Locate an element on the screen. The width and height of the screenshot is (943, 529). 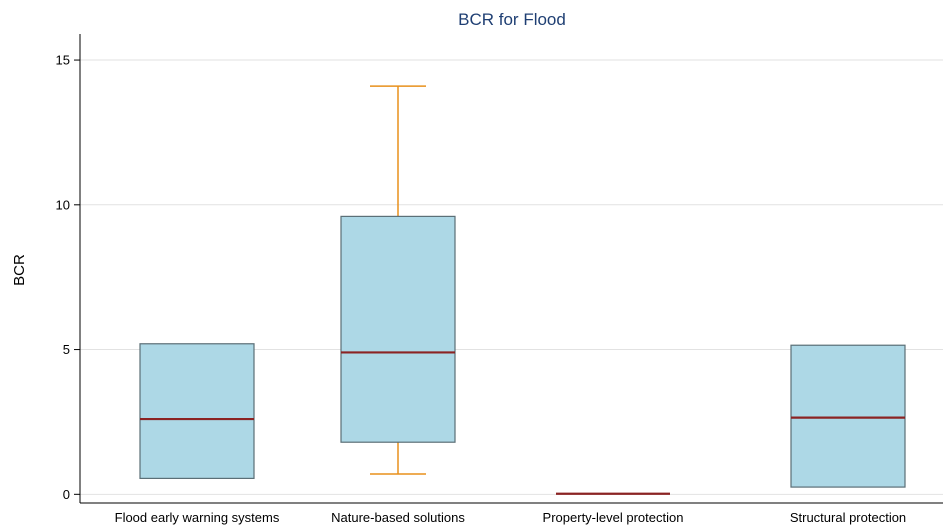
x-tick-label-property-level-protection: Property-level protection is located at coordinates (613, 517).